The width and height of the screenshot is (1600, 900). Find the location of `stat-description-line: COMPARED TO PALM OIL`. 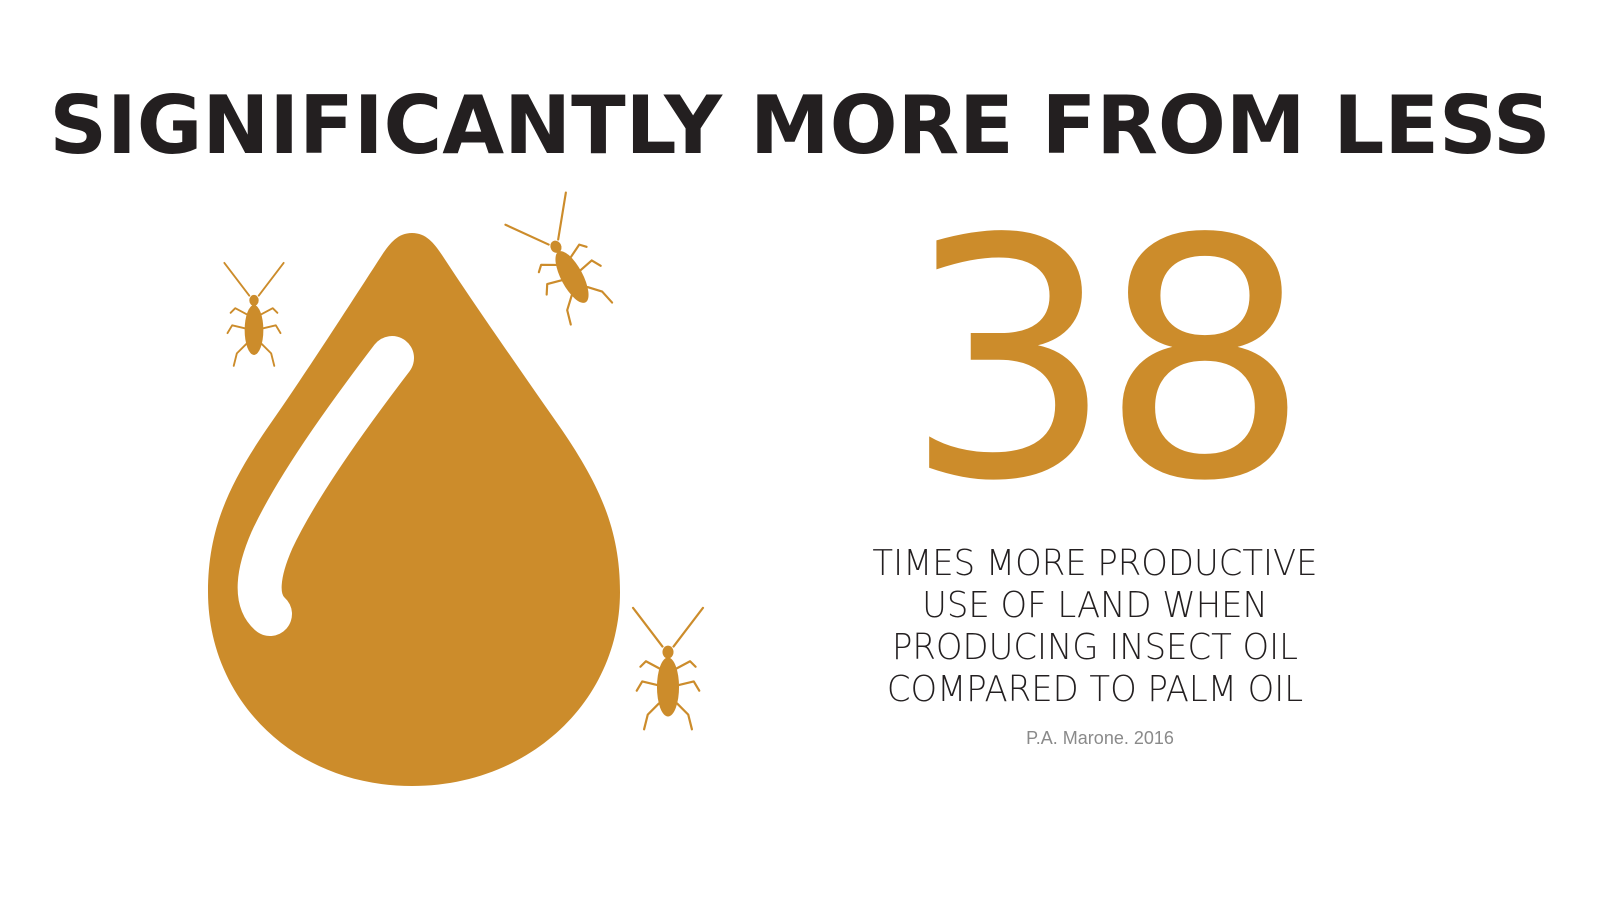

stat-description-line: COMPARED TO PALM OIL is located at coordinates (1095, 689).